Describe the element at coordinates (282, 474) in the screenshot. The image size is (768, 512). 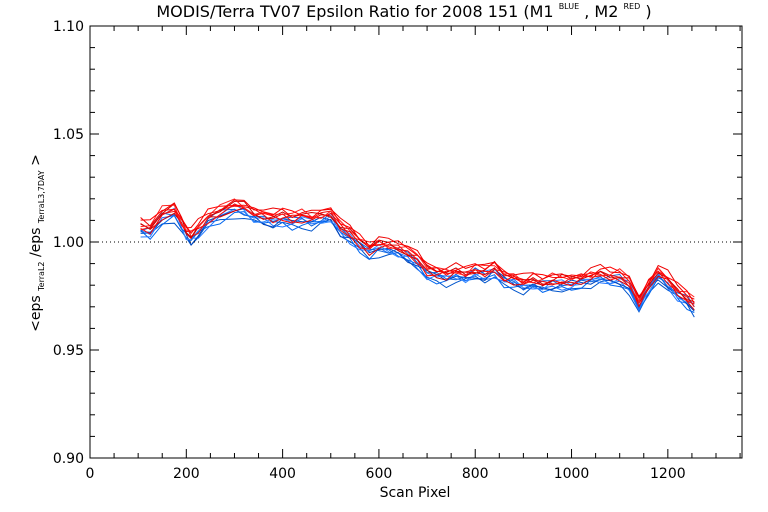
I see `x-tick-label-2: 400` at that location.